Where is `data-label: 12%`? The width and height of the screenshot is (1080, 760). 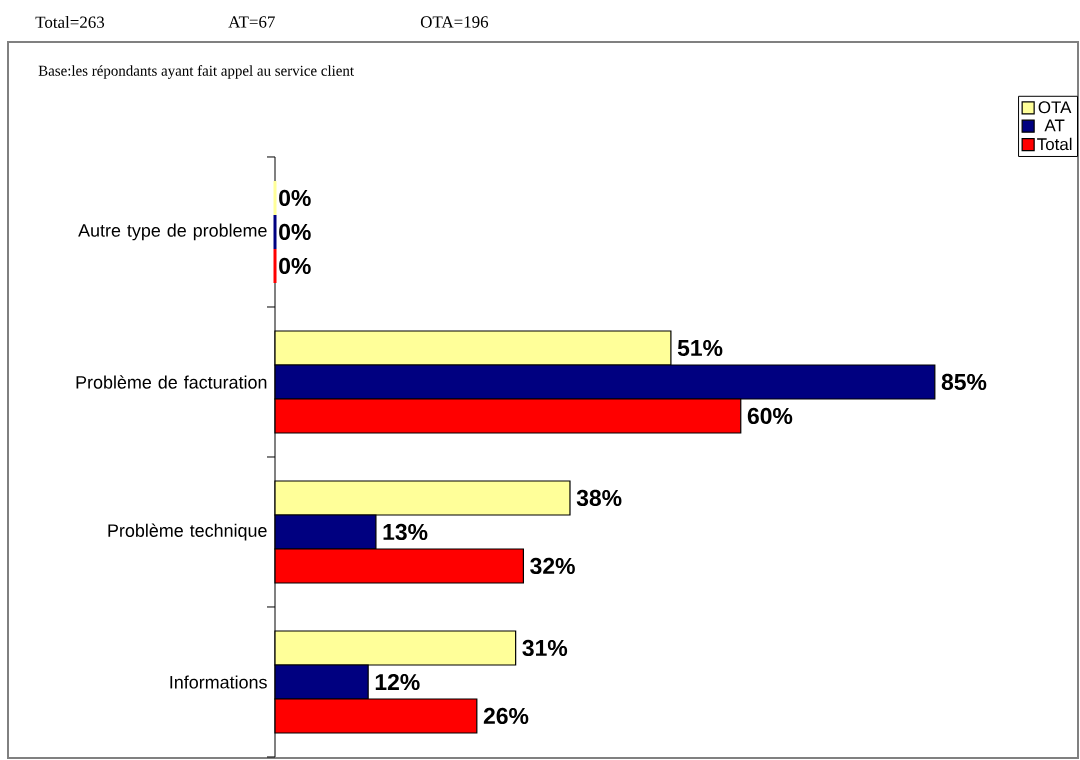 data-label: 12% is located at coordinates (397, 682).